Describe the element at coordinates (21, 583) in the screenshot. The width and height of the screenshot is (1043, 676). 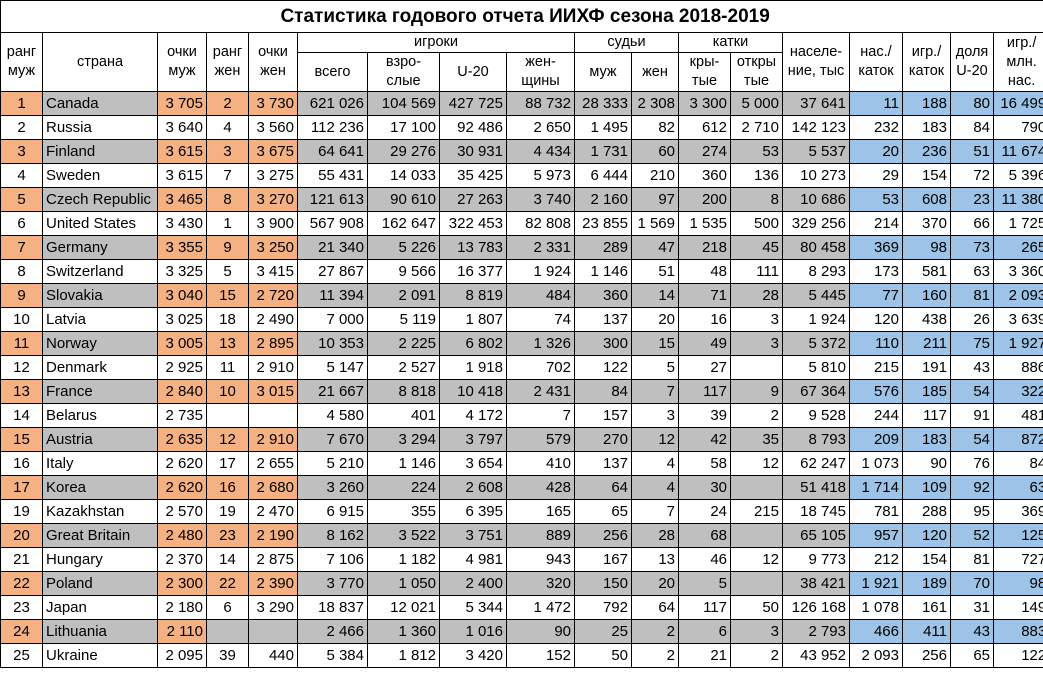
I see `cell-rank-men: 22` at that location.